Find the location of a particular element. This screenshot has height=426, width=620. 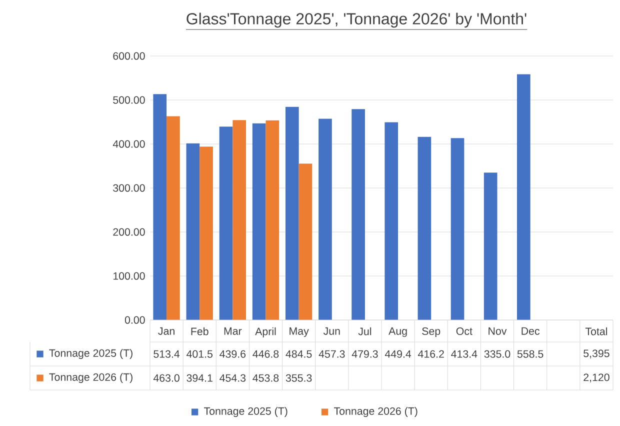

chart-title: Glass'Tonnage 2025', 'Tonnage 2026' by 'Month' is located at coordinates (356, 20).